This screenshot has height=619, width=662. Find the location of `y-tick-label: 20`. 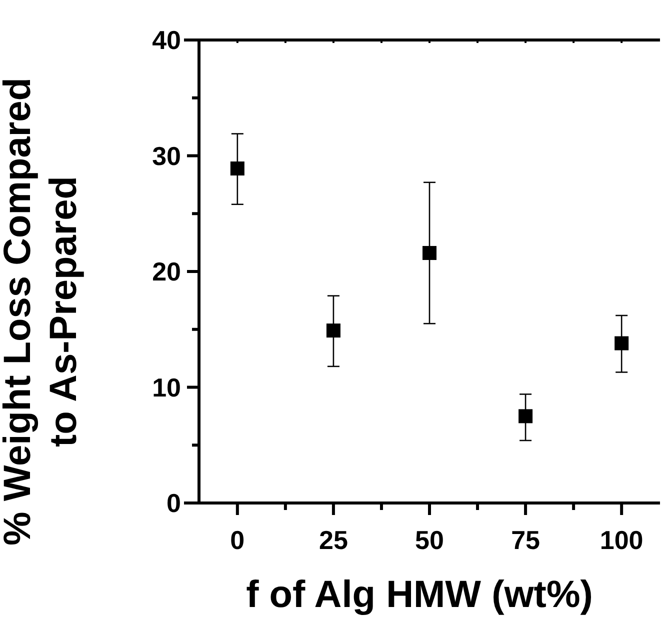

y-tick-label: 20 is located at coordinates (166, 271).